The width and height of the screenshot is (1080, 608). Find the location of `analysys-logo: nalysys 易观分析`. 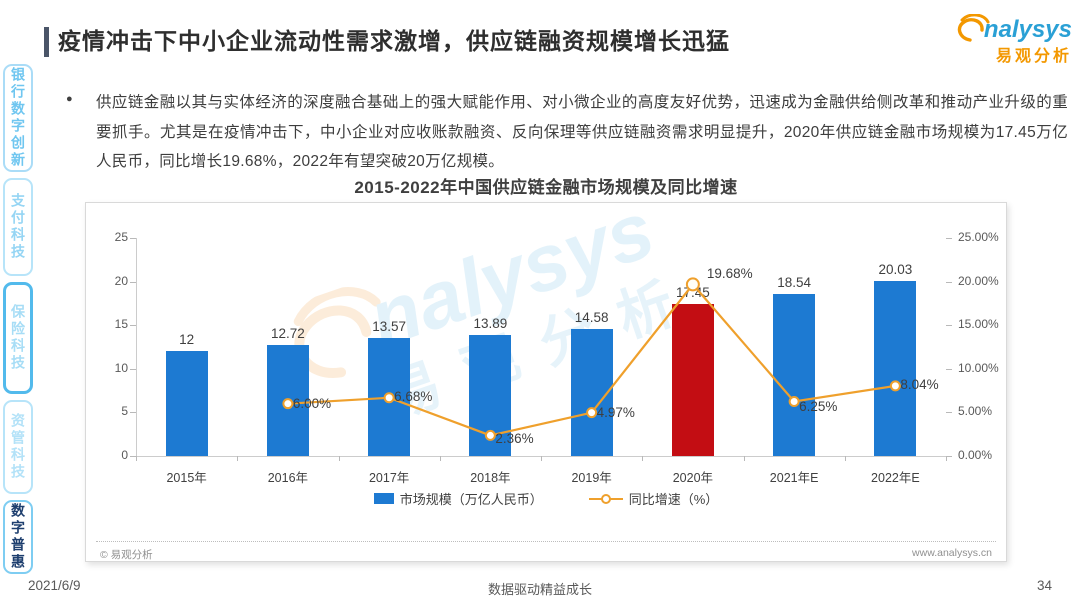

analysys-logo: nalysys 易观分析 is located at coordinates (997, 39).